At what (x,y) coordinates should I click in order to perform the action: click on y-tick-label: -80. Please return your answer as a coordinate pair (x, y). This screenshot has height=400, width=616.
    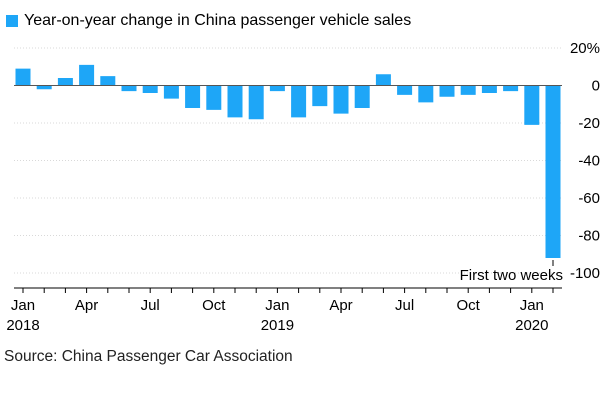
    Looking at the image, I should click on (589, 236).